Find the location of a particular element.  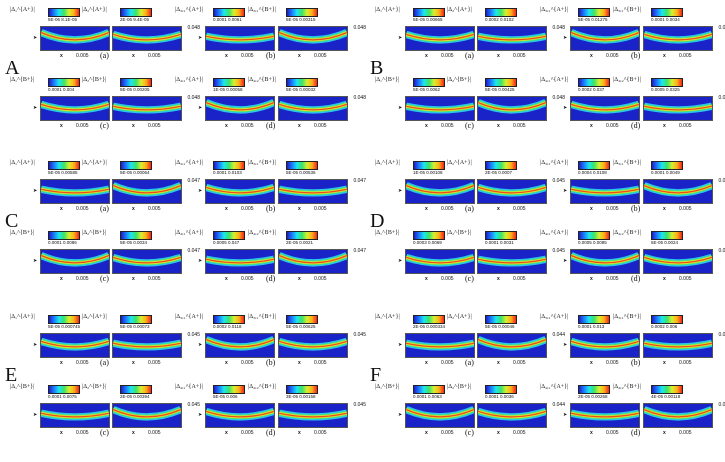

y-max-label: 0.045 is located at coordinates (193, 405).